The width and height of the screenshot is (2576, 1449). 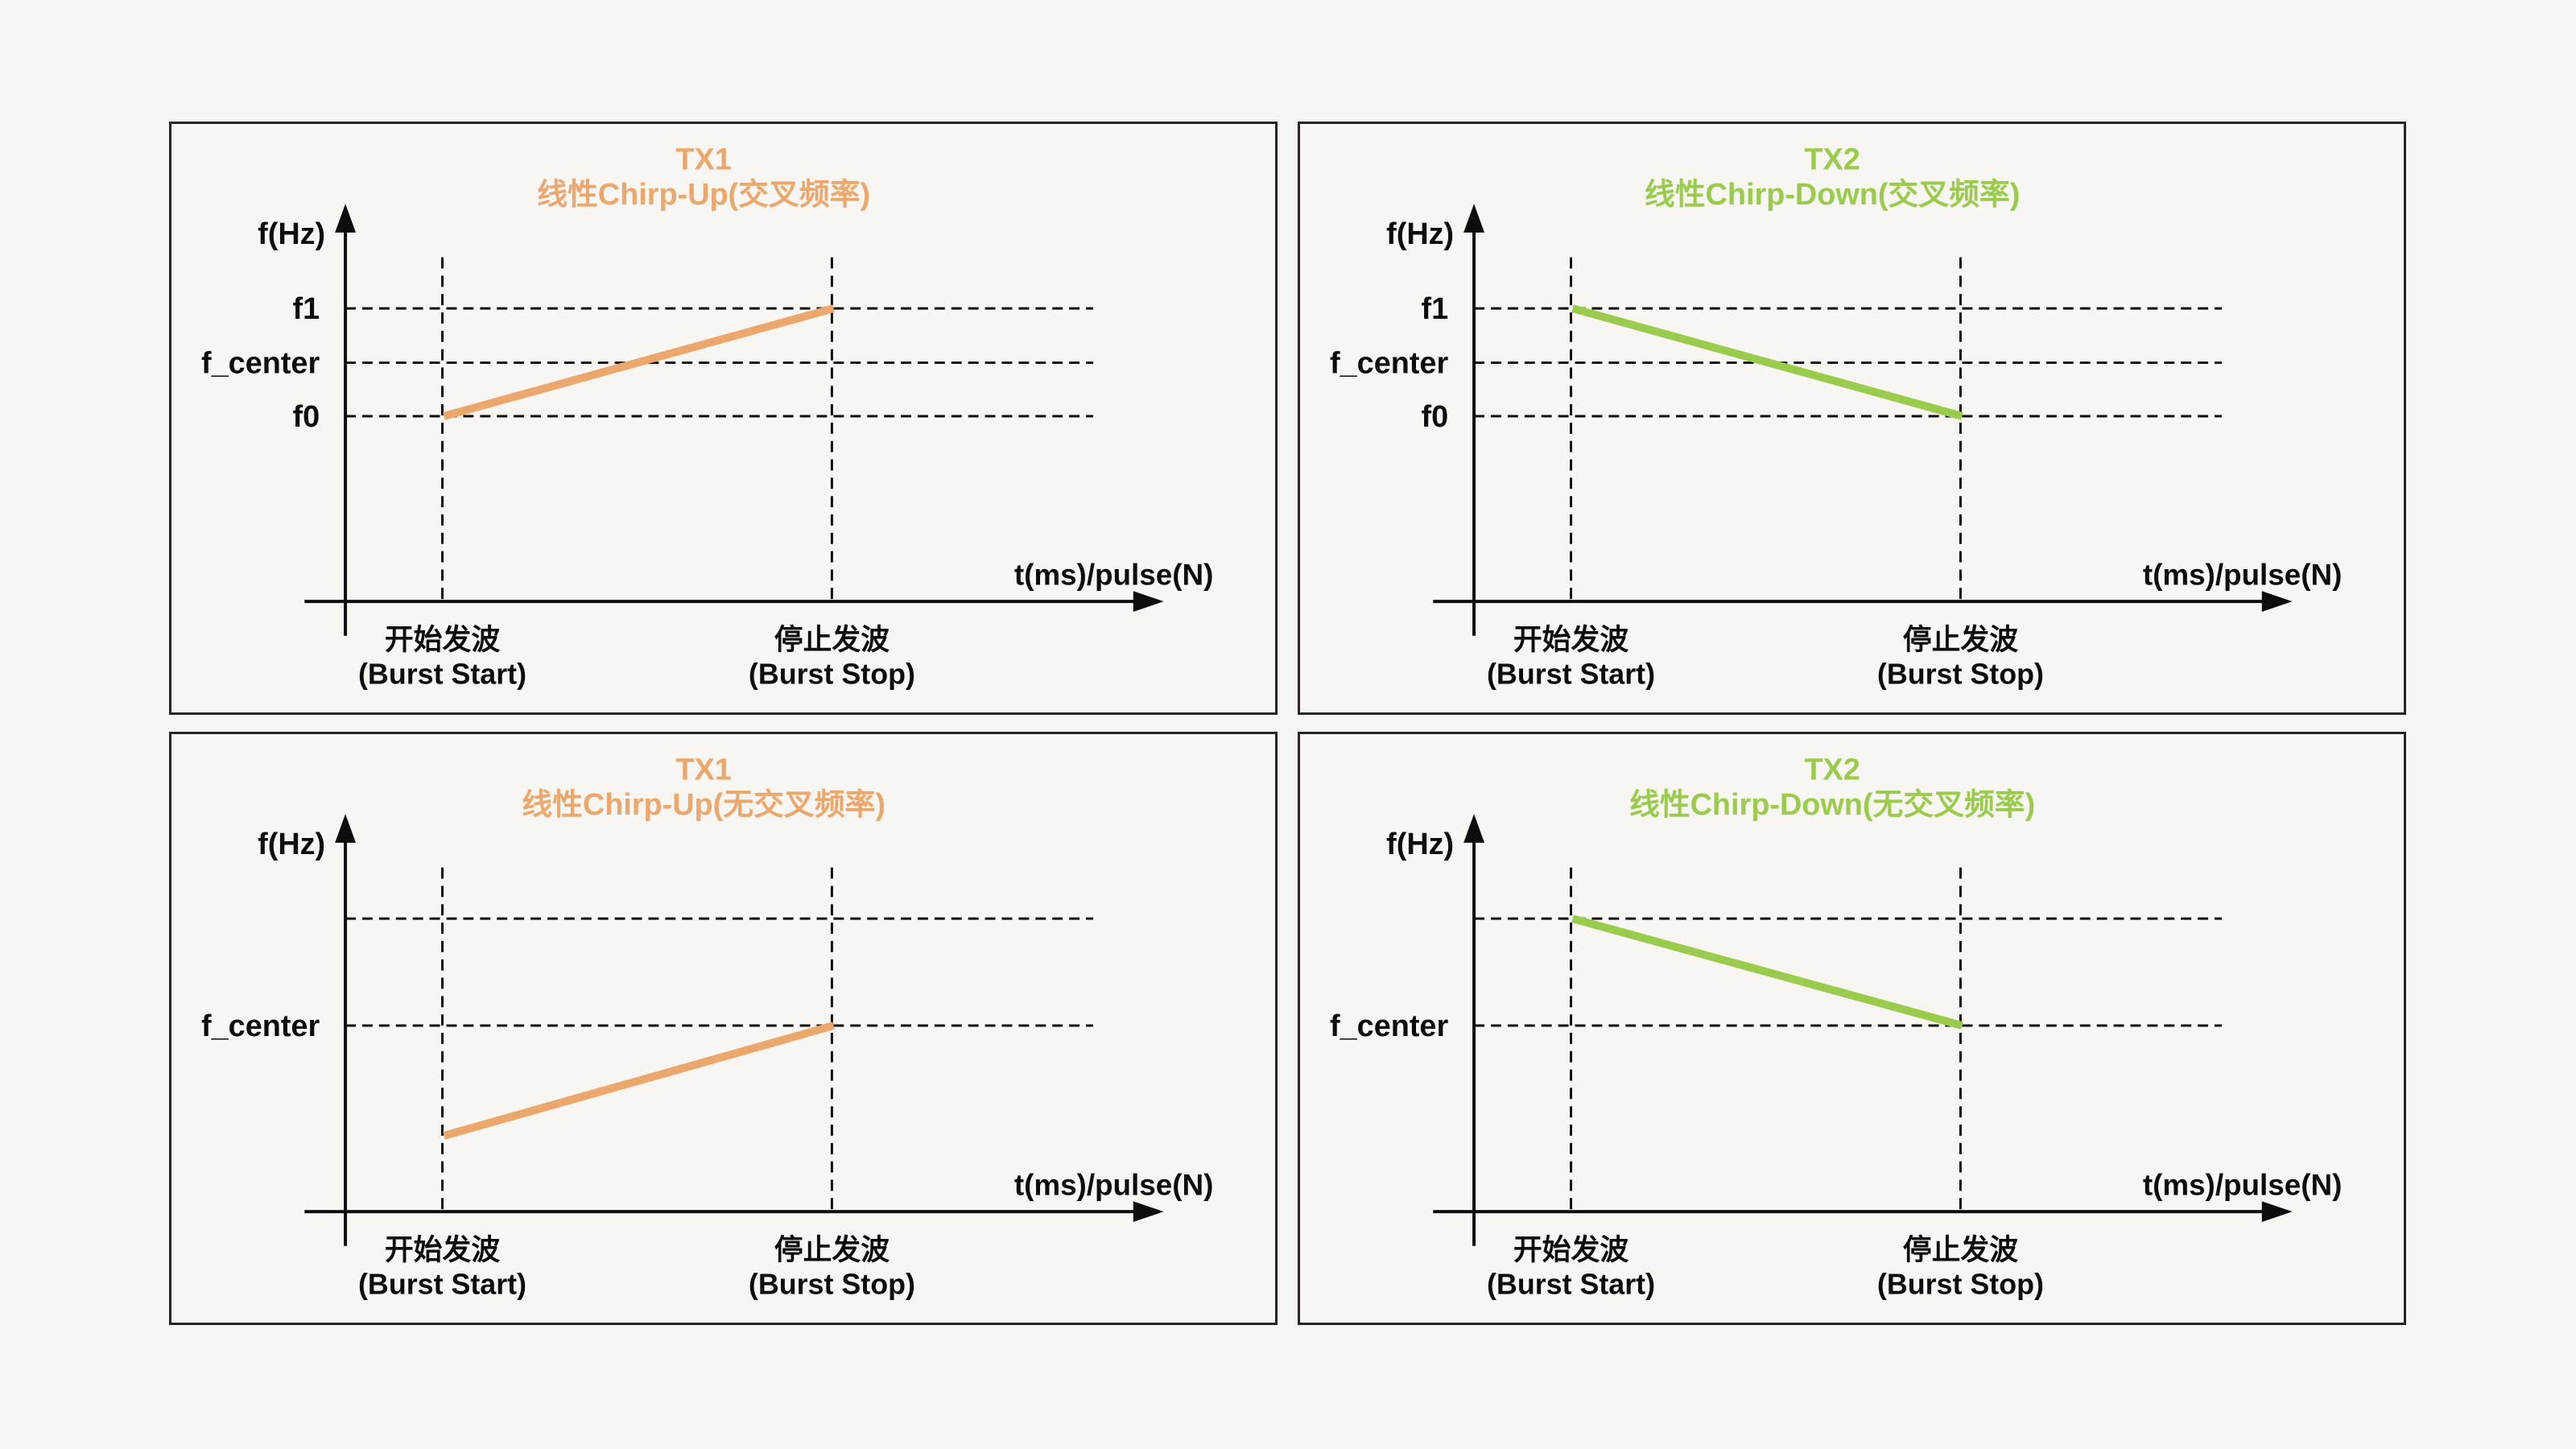 What do you see at coordinates (704, 804) in the screenshot?
I see `panel-subtitle: 线性Chirp-Up(无交叉频率)` at bounding box center [704, 804].